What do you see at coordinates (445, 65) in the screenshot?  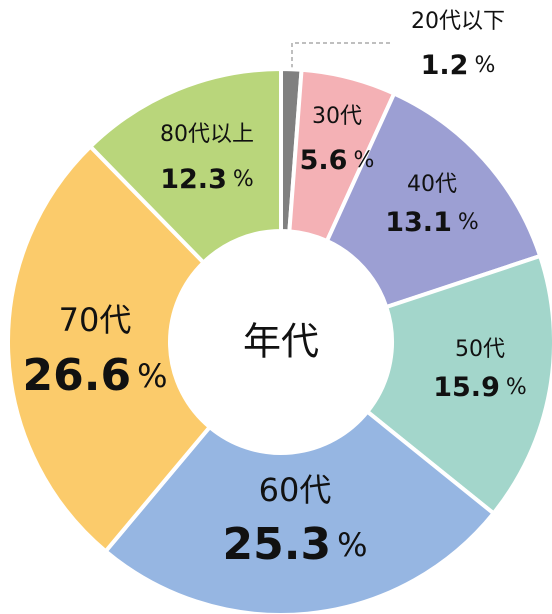 I see `value-number: 1.2` at bounding box center [445, 65].